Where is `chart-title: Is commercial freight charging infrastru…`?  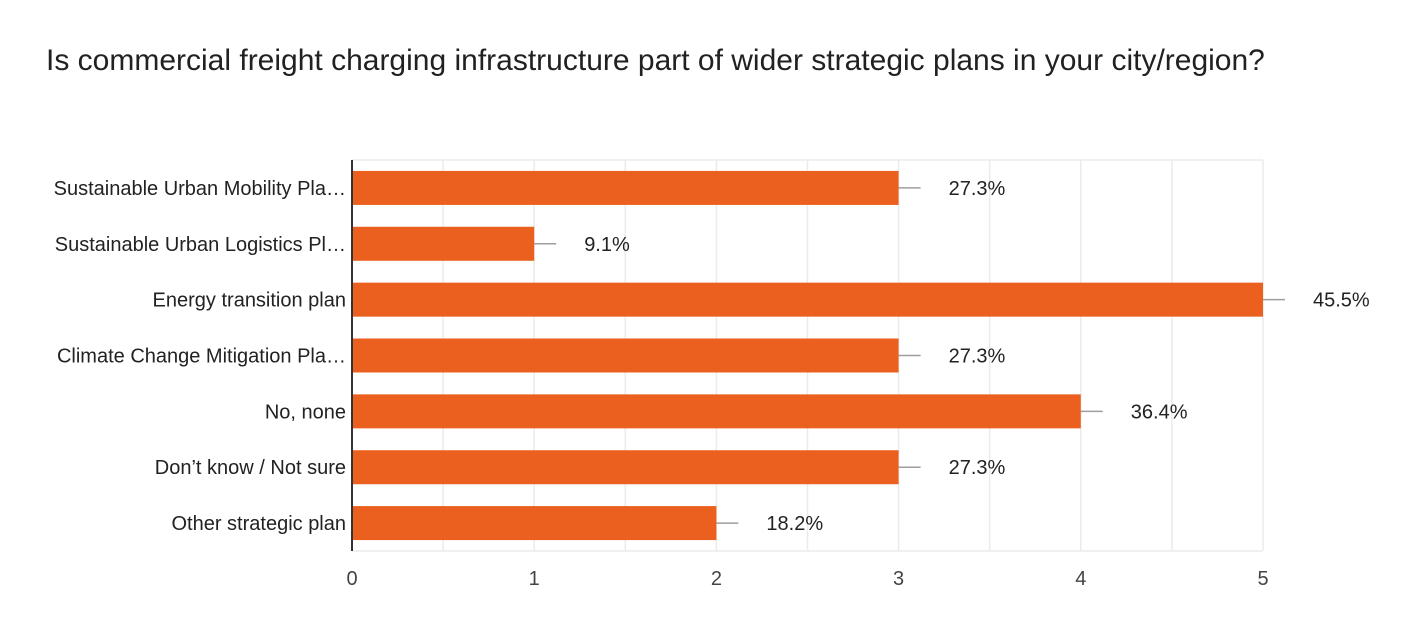
chart-title: Is commercial freight charging infrastru… is located at coordinates (655, 60).